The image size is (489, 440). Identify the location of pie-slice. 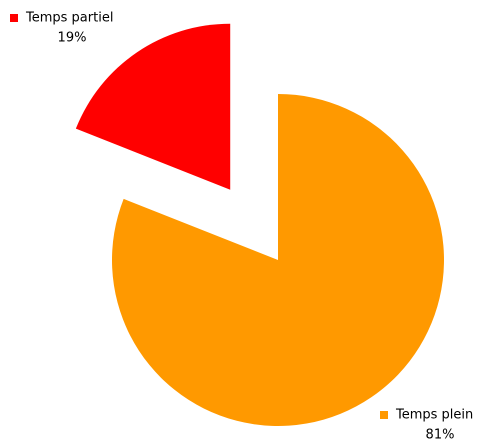
(153, 106).